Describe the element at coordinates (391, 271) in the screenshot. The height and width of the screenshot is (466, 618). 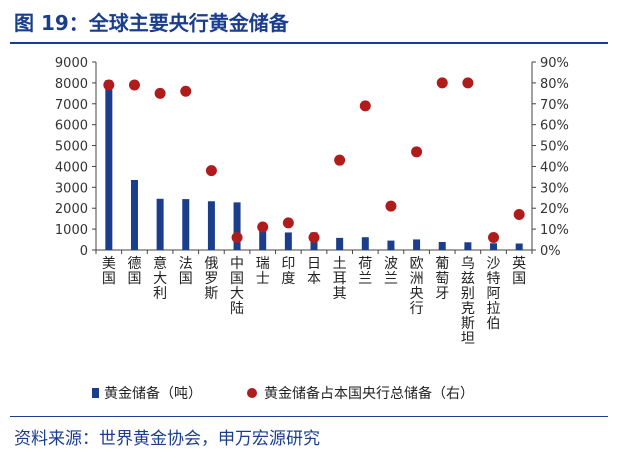
I see `x-tick-label: 波兰` at that location.